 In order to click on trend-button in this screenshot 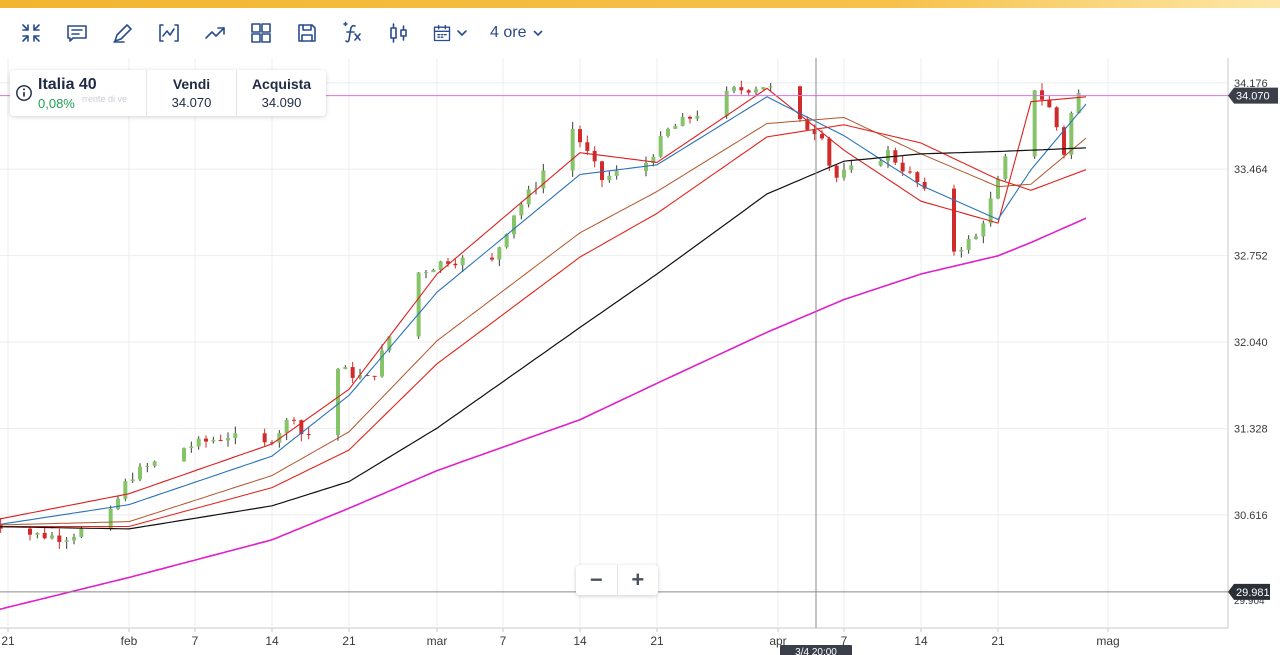, I will do `click(215, 33)`.